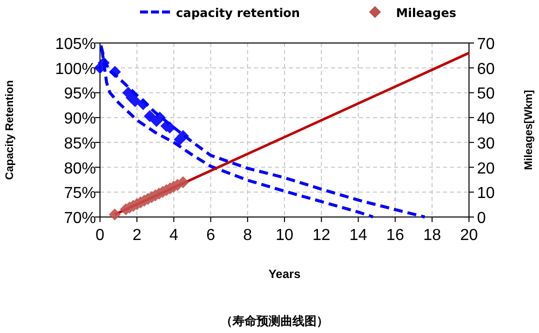  I want to click on y2-tick-label: 30, so click(486, 143).